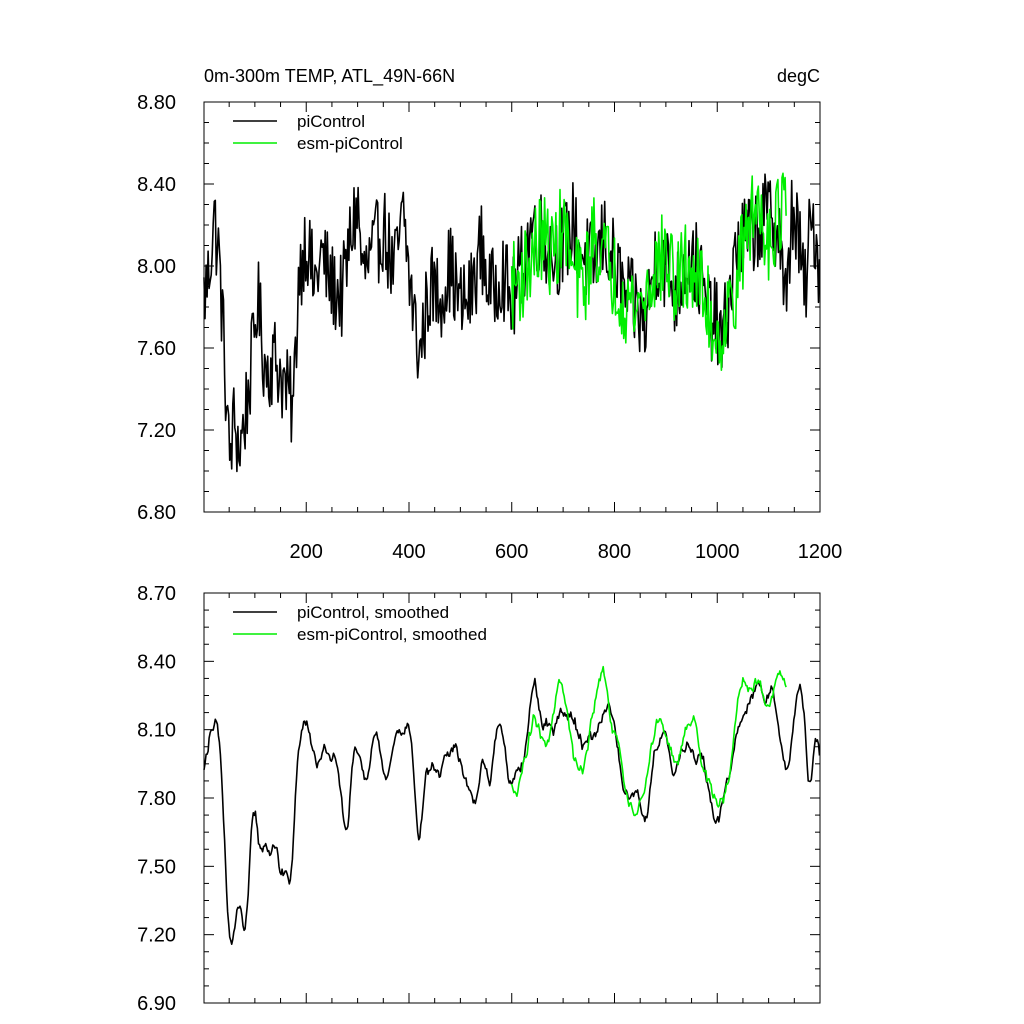 The width and height of the screenshot is (1024, 1024). Describe the element at coordinates (717, 552) in the screenshot. I see `x-tick-label: 1000` at that location.